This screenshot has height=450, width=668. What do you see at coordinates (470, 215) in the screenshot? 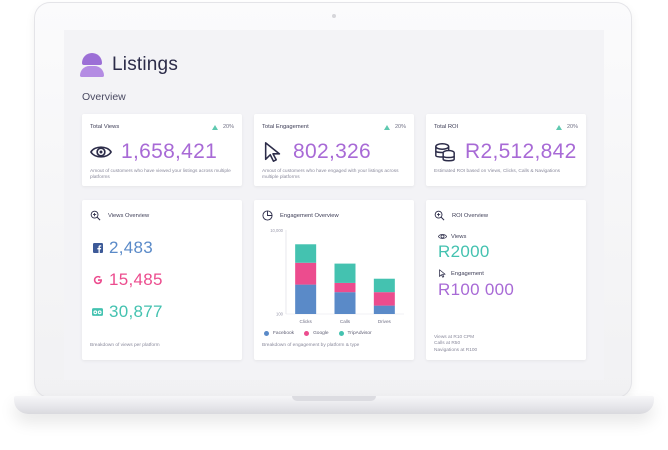
I see `card-title: ROI Overview` at bounding box center [470, 215].